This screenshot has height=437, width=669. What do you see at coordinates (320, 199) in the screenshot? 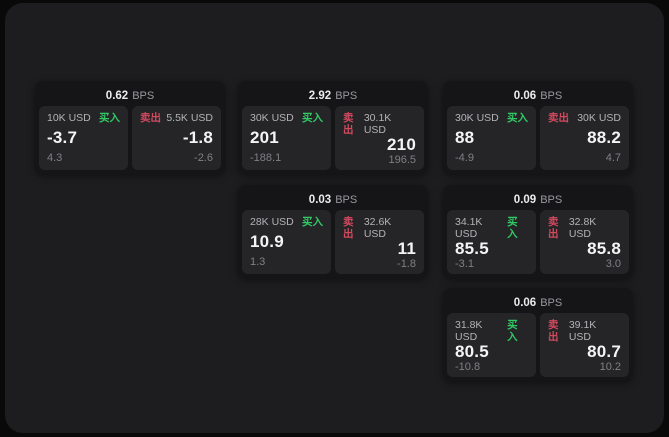
I see `bps-value: 0.03` at bounding box center [320, 199].